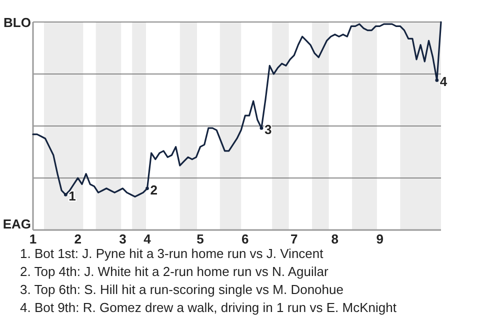 The image size is (480, 320). Describe the element at coordinates (335, 239) in the screenshot. I see `x-tick-label: 8` at that location.